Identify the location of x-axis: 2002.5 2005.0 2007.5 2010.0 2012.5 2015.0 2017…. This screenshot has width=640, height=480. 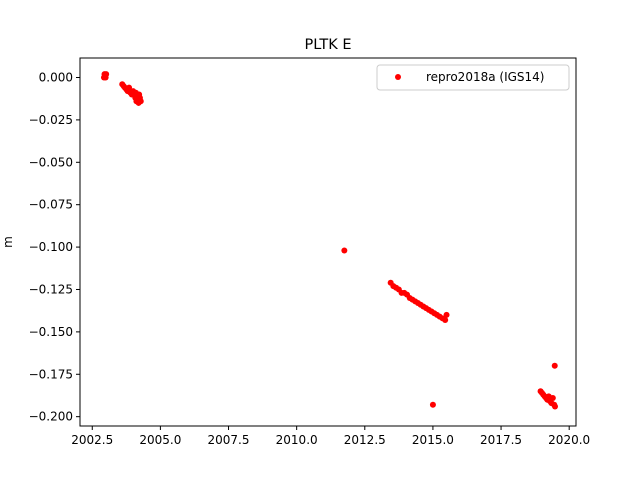
(330, 436).